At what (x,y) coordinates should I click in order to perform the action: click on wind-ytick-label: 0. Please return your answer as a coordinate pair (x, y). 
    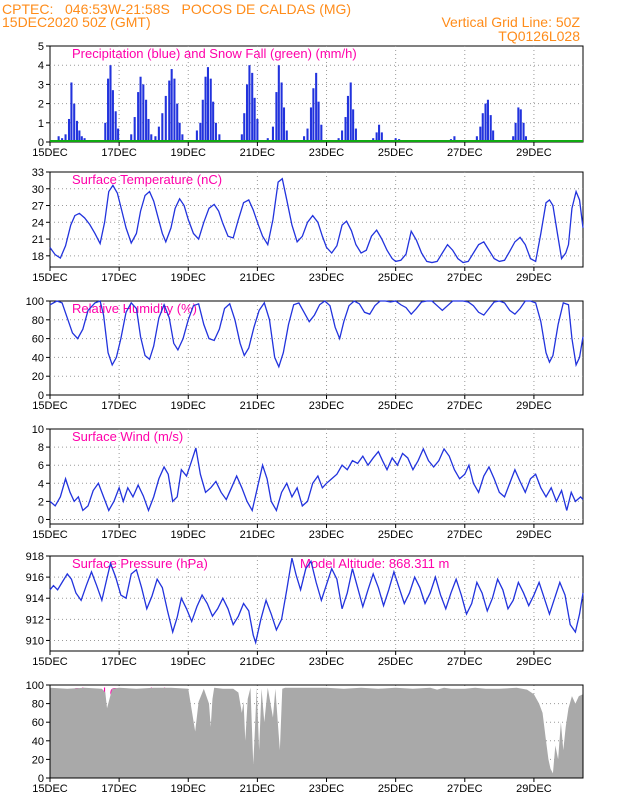
    Looking at the image, I should click on (41, 520).